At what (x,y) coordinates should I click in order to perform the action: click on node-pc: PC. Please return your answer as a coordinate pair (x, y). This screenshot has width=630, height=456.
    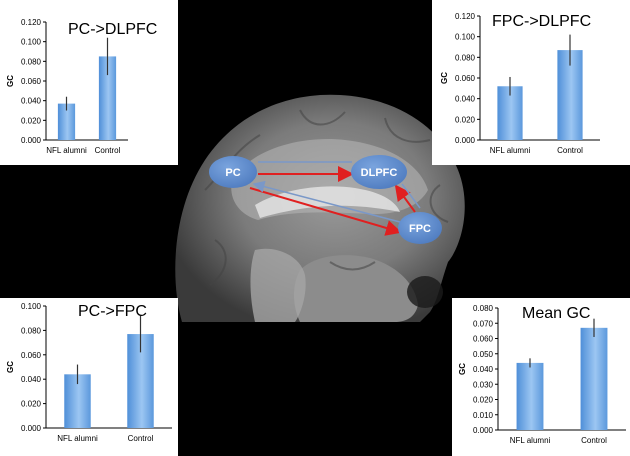
    Looking at the image, I should click on (233, 172).